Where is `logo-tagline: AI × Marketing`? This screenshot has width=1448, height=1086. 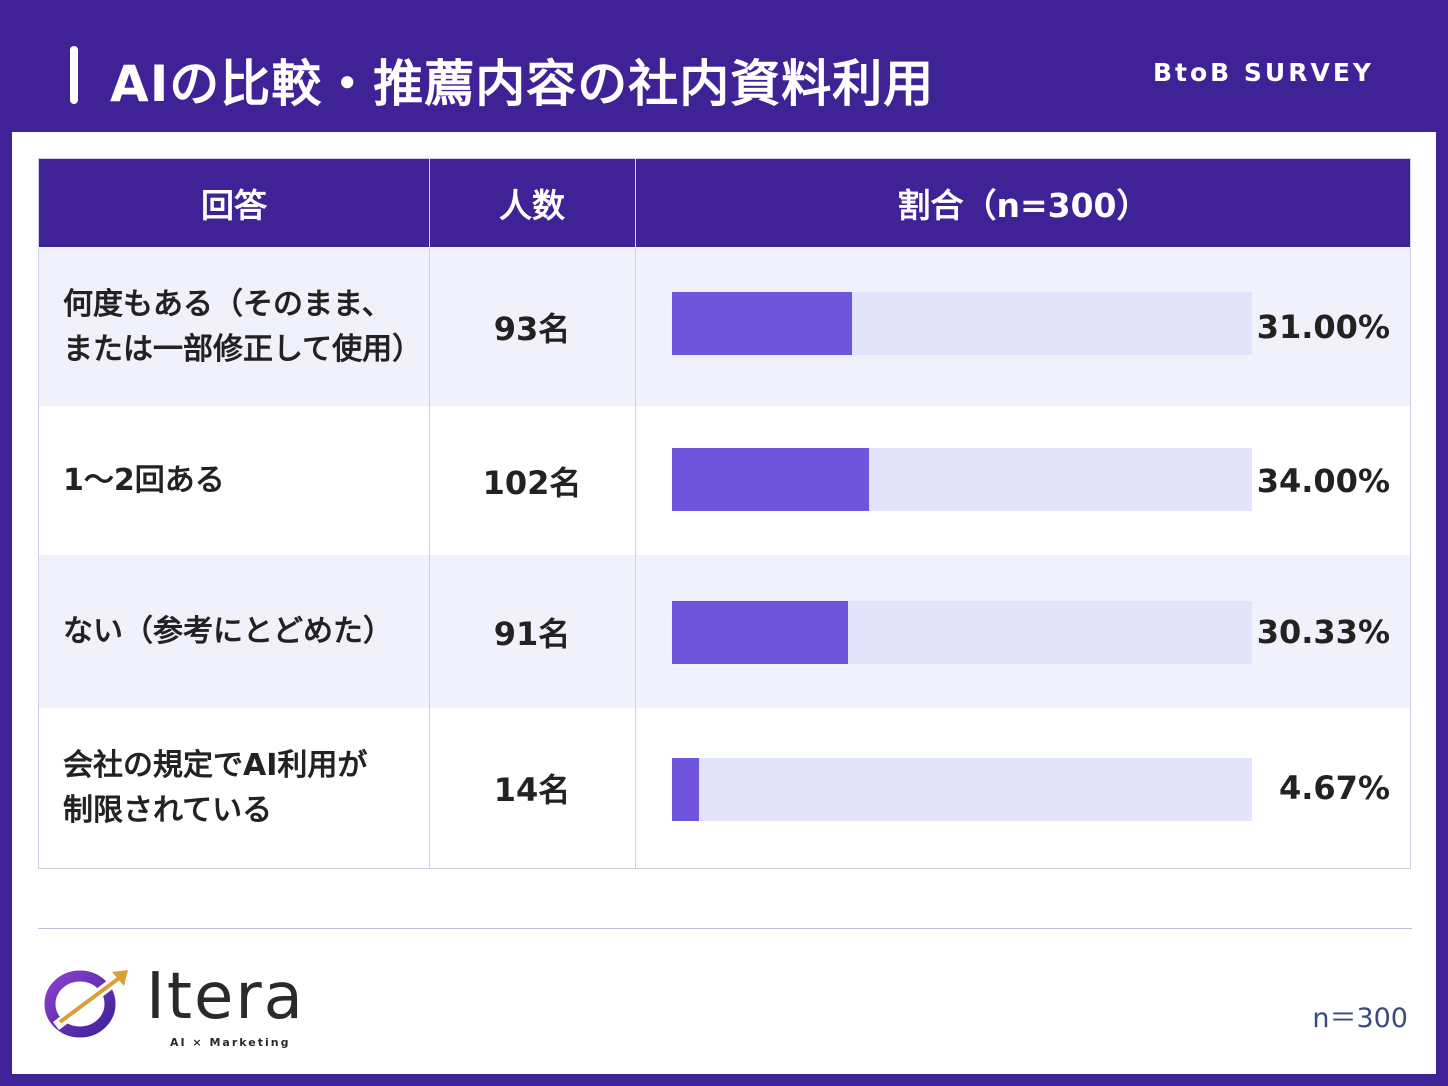
logo-tagline: AI × Marketing is located at coordinates (230, 1042).